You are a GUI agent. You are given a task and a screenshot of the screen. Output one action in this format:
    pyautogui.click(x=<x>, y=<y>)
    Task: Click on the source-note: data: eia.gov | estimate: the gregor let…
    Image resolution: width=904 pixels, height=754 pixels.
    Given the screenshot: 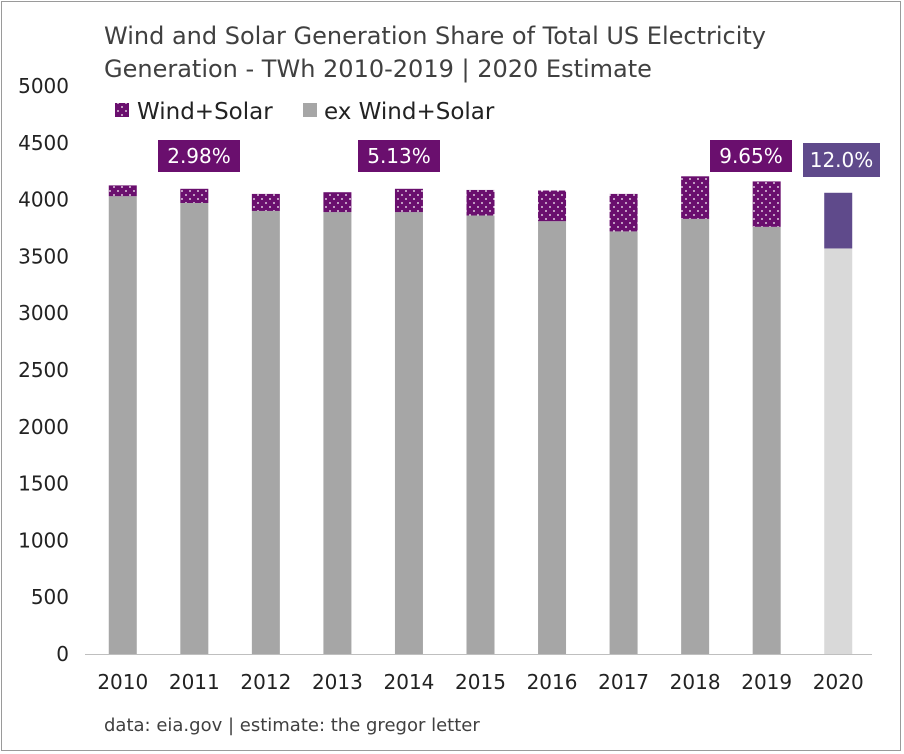 What is the action you would take?
    pyautogui.click(x=292, y=725)
    